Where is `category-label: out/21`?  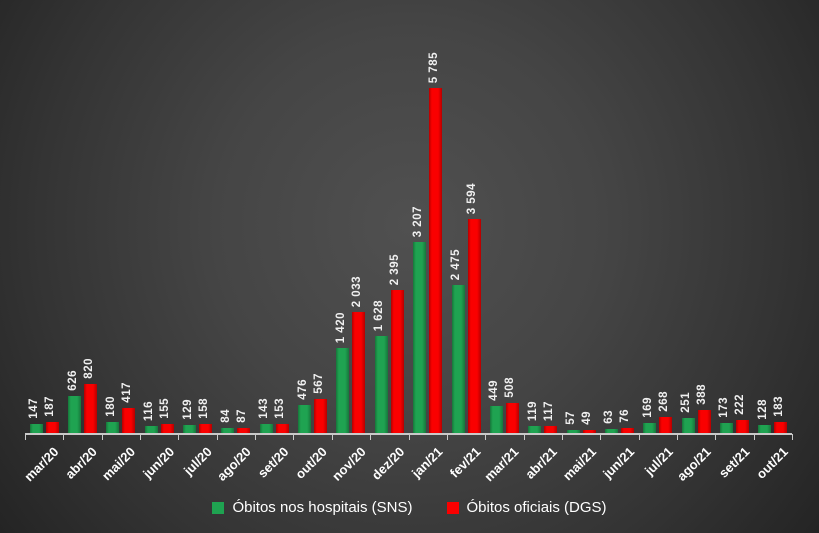
category-label: out/21 is located at coordinates (771, 463).